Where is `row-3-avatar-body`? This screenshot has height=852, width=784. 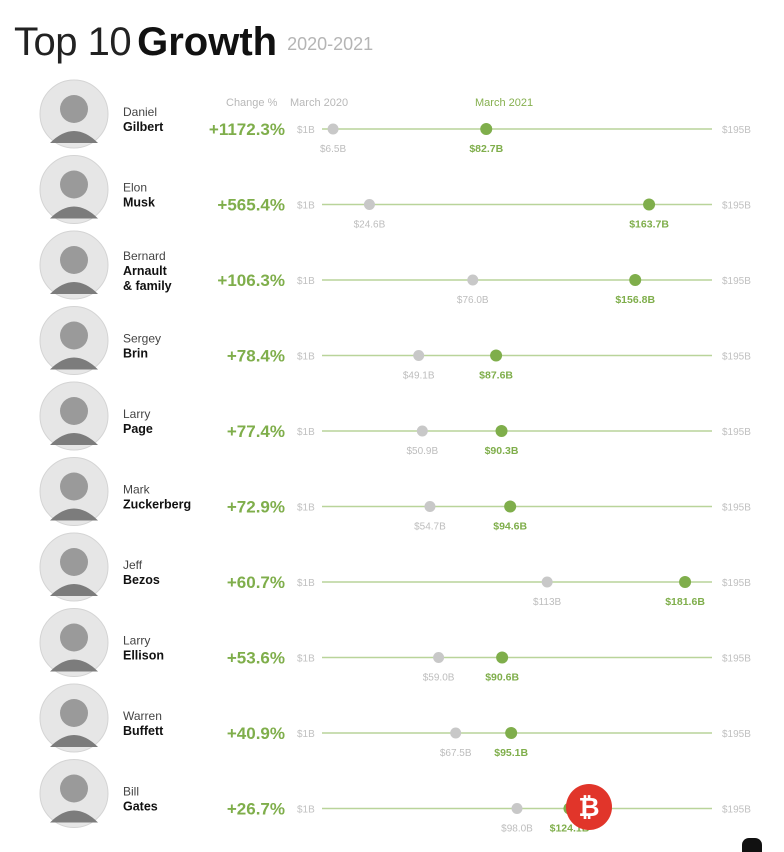 row-3-avatar-body is located at coordinates (74, 288).